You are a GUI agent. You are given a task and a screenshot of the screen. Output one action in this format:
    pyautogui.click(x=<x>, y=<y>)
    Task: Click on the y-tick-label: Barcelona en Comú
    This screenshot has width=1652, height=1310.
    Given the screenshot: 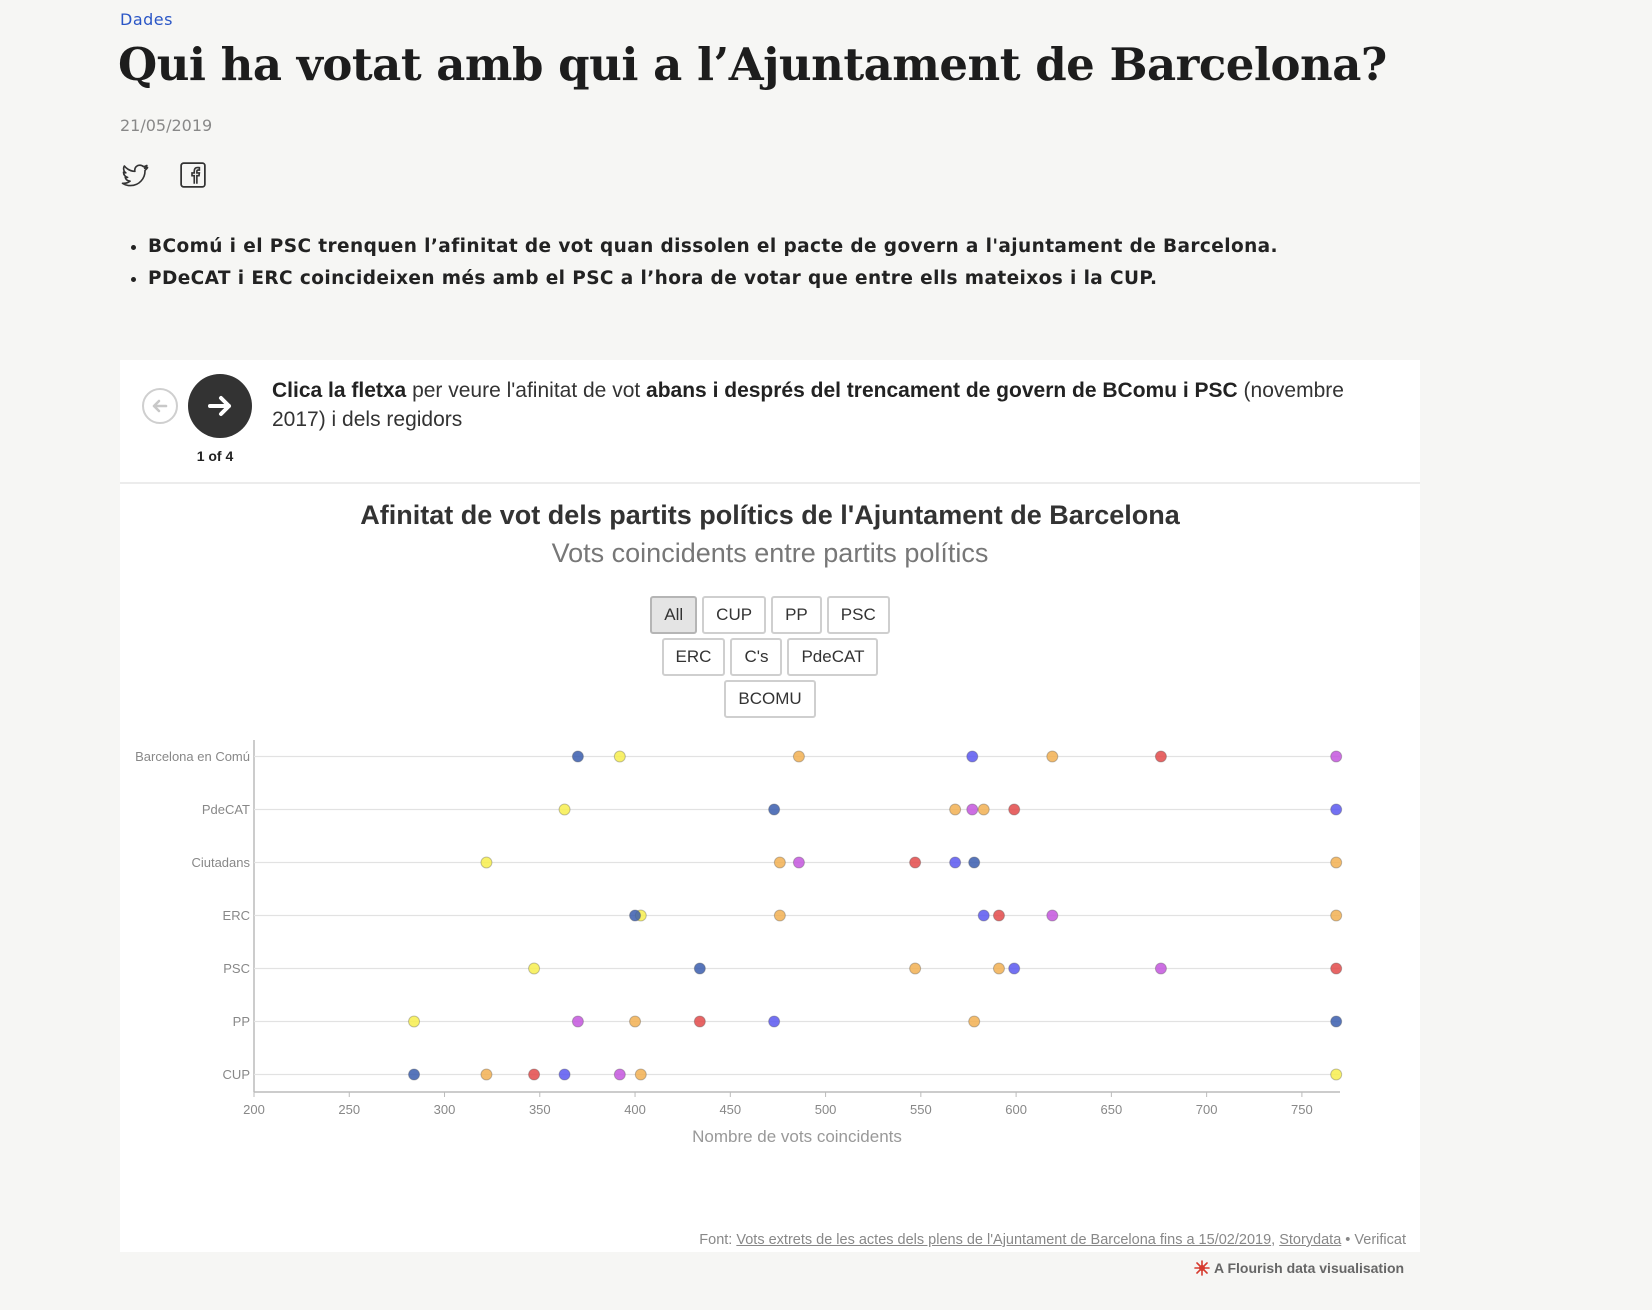 What is the action you would take?
    pyautogui.click(x=192, y=756)
    